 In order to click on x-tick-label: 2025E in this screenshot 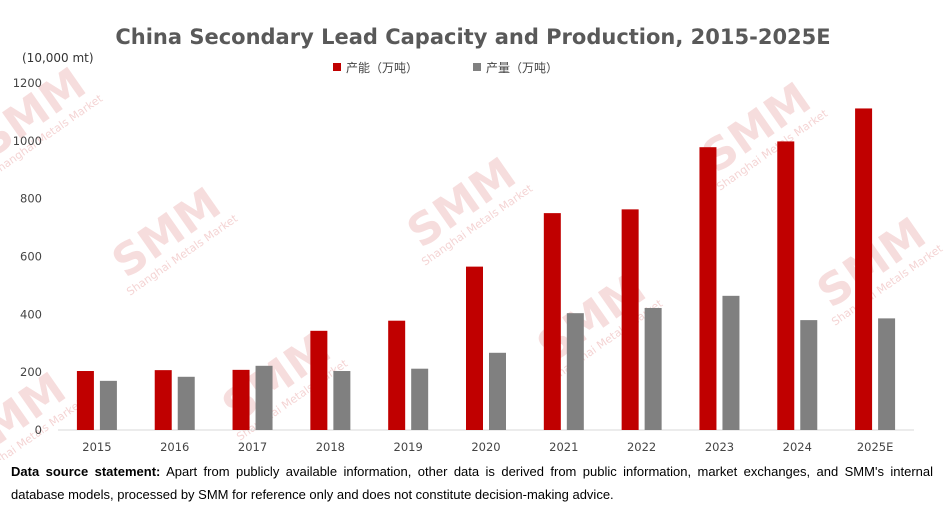, I will do `click(875, 447)`.